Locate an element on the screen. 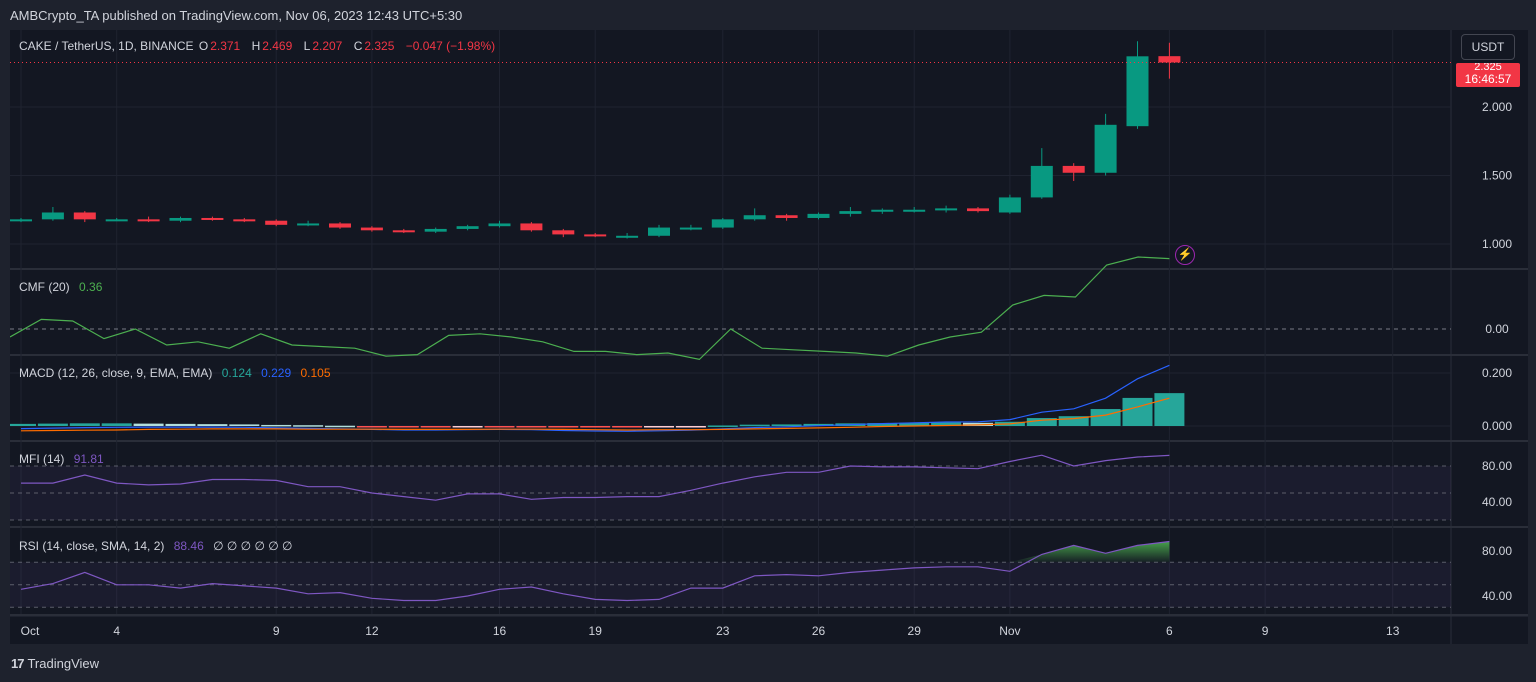  cmf-line is located at coordinates (590, 308).